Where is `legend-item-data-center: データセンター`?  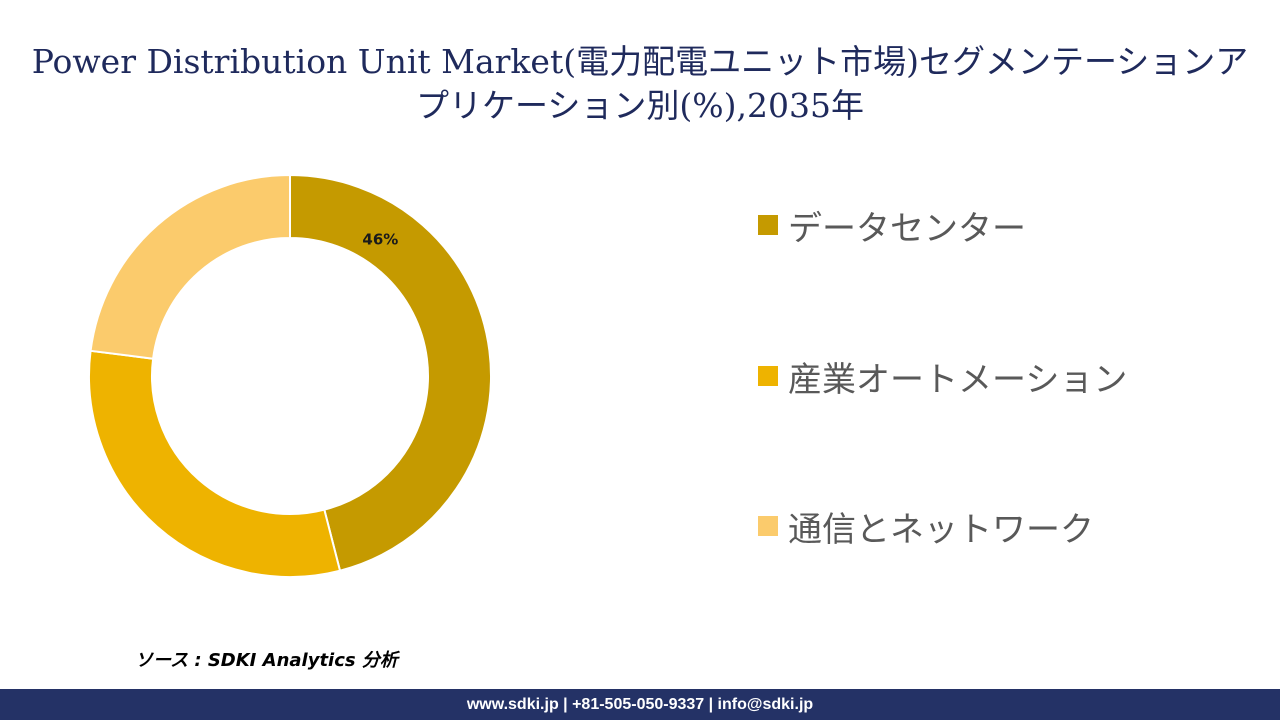 legend-item-data-center: データセンター is located at coordinates (892, 225).